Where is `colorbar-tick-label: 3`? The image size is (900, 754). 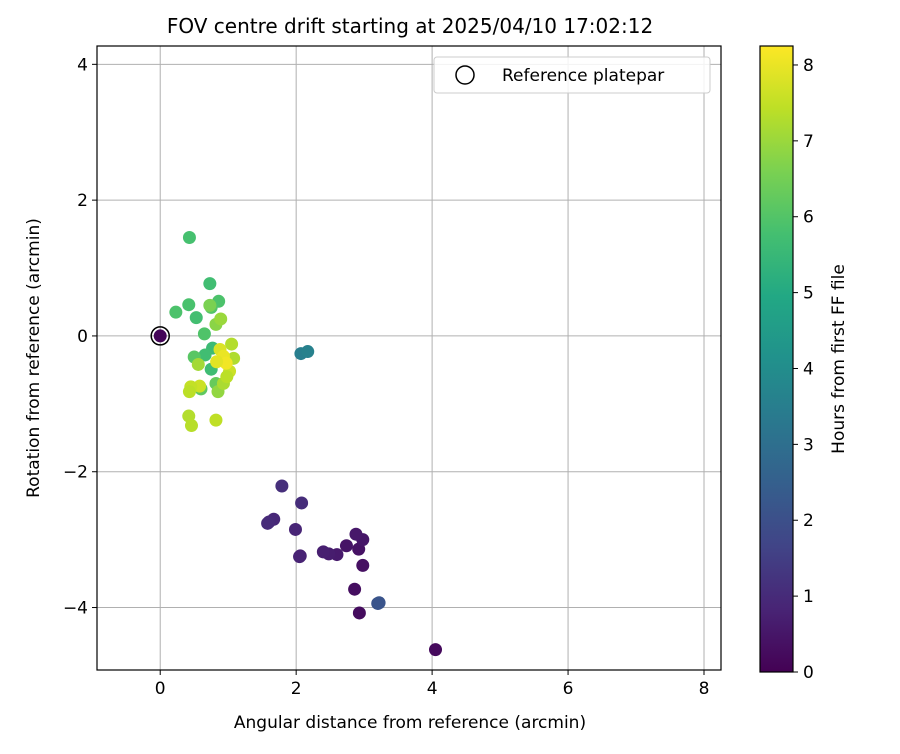
colorbar-tick-label: 3 is located at coordinates (808, 445).